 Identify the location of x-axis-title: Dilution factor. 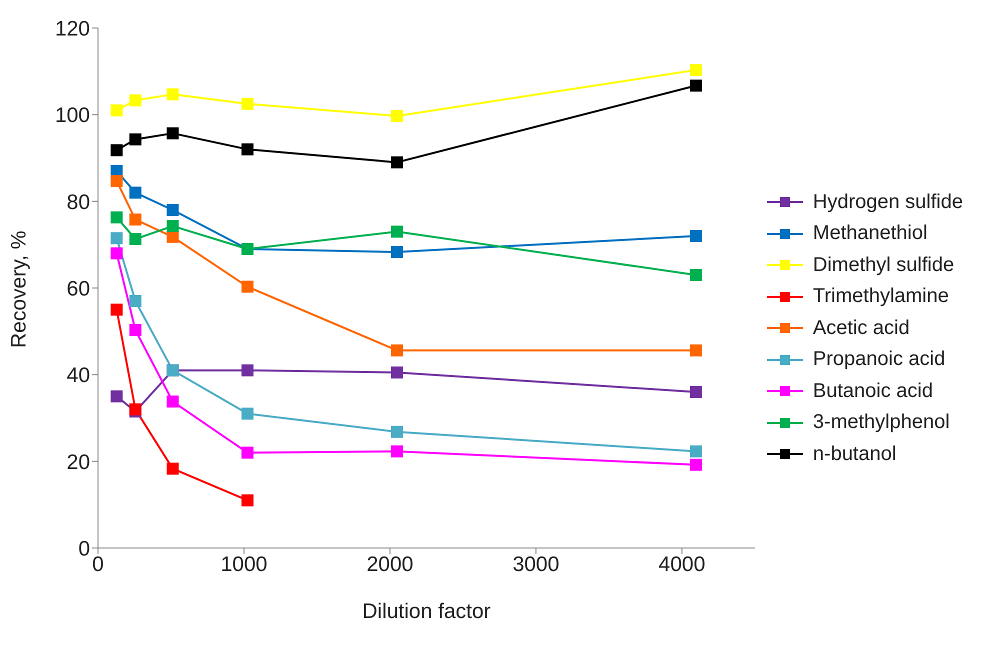
(426, 611).